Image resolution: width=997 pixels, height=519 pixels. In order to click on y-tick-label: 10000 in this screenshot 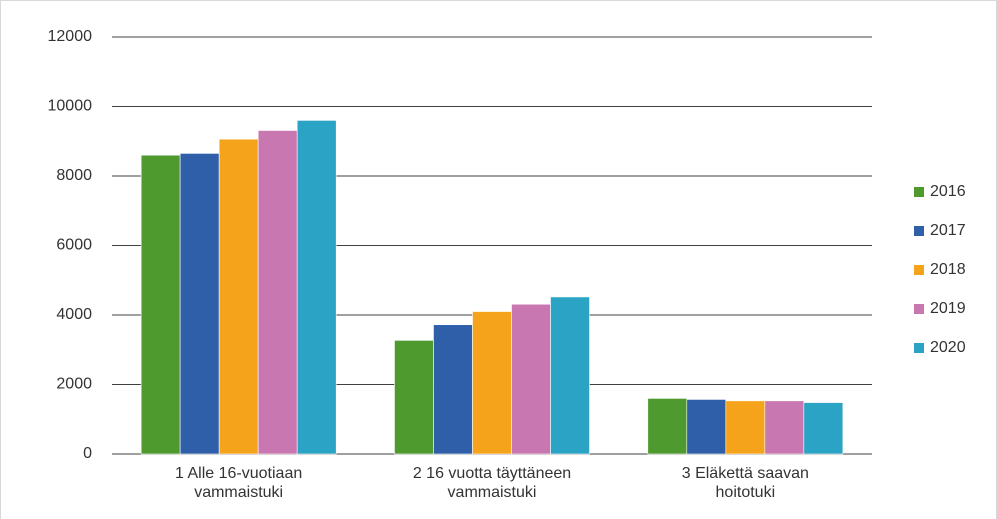, I will do `click(70, 106)`.